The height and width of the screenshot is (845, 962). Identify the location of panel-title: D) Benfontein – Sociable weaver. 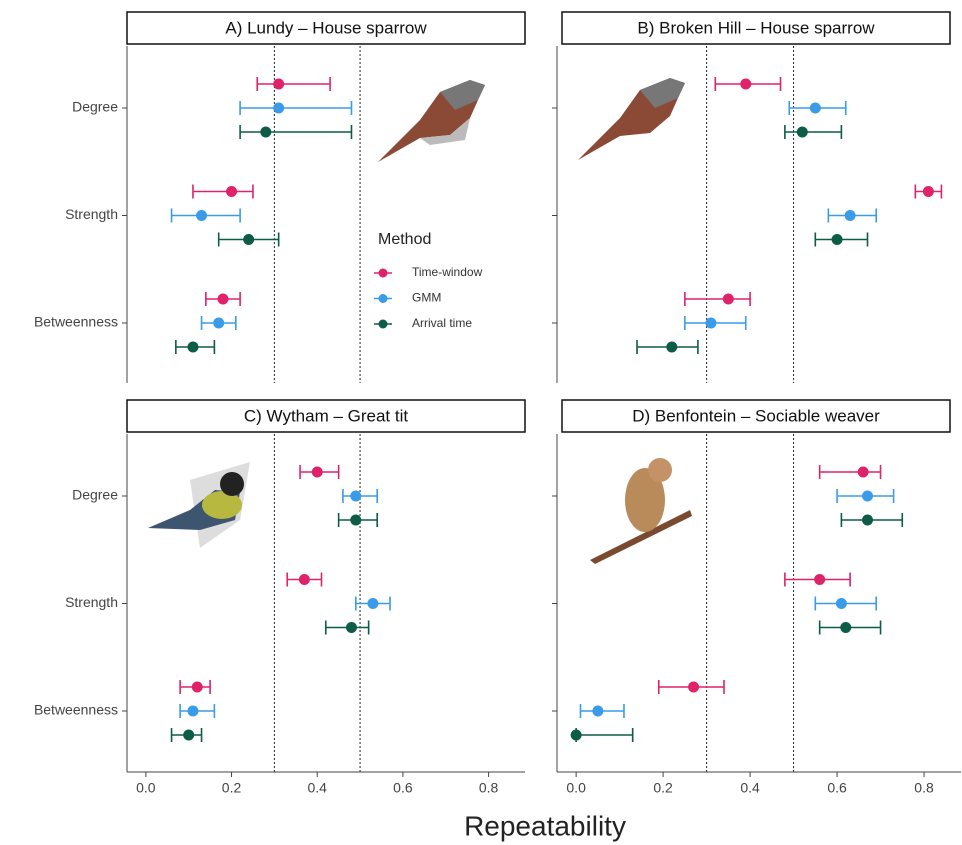
(756, 415).